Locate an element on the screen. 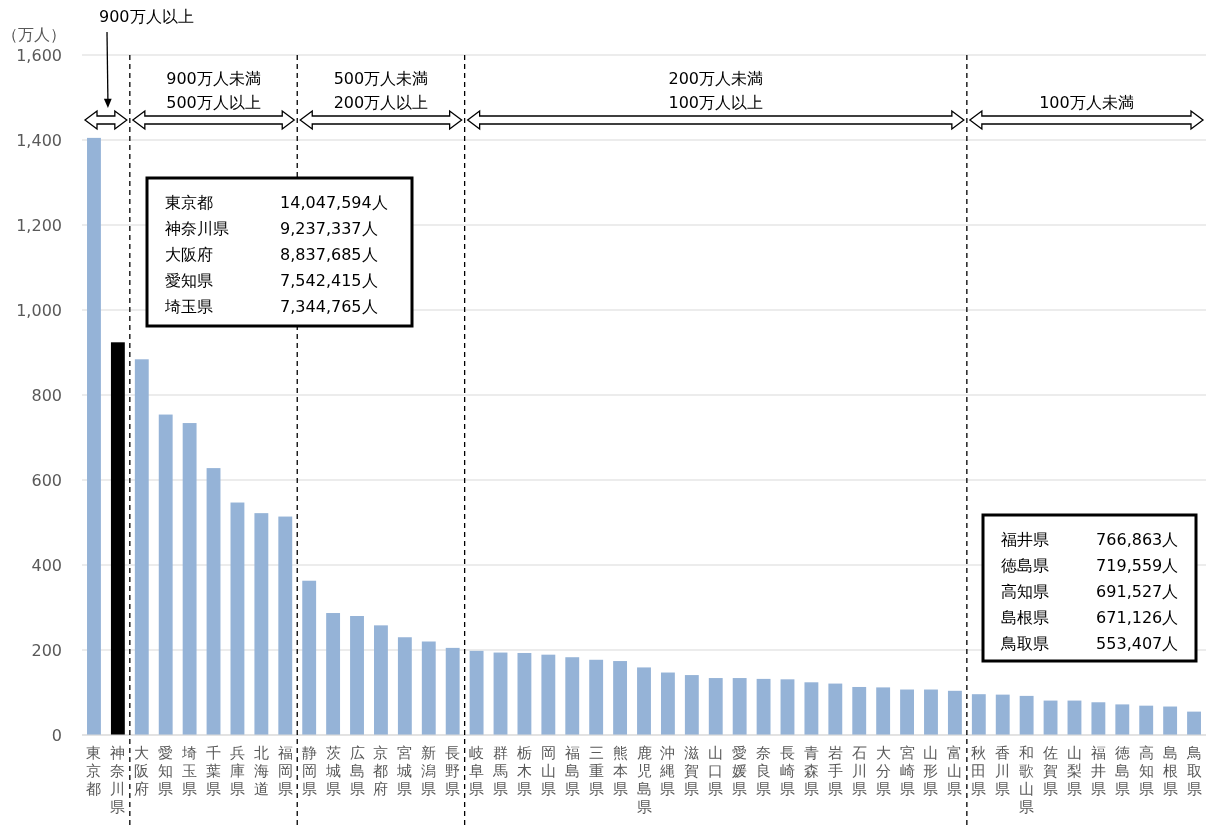 The image size is (1208, 829). y-axis-title: （万人） is located at coordinates (34, 34).